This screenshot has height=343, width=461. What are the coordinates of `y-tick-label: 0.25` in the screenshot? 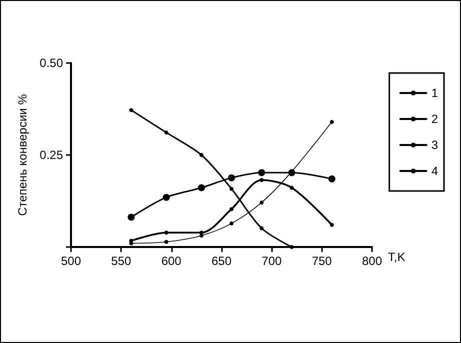 It's located at (52, 155).